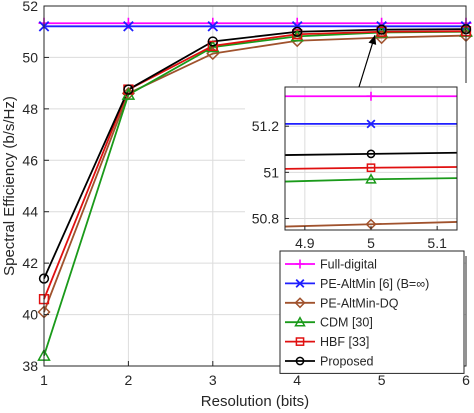 This screenshot has width=474, height=413. I want to click on y-tick-label: 38, so click(30, 366).